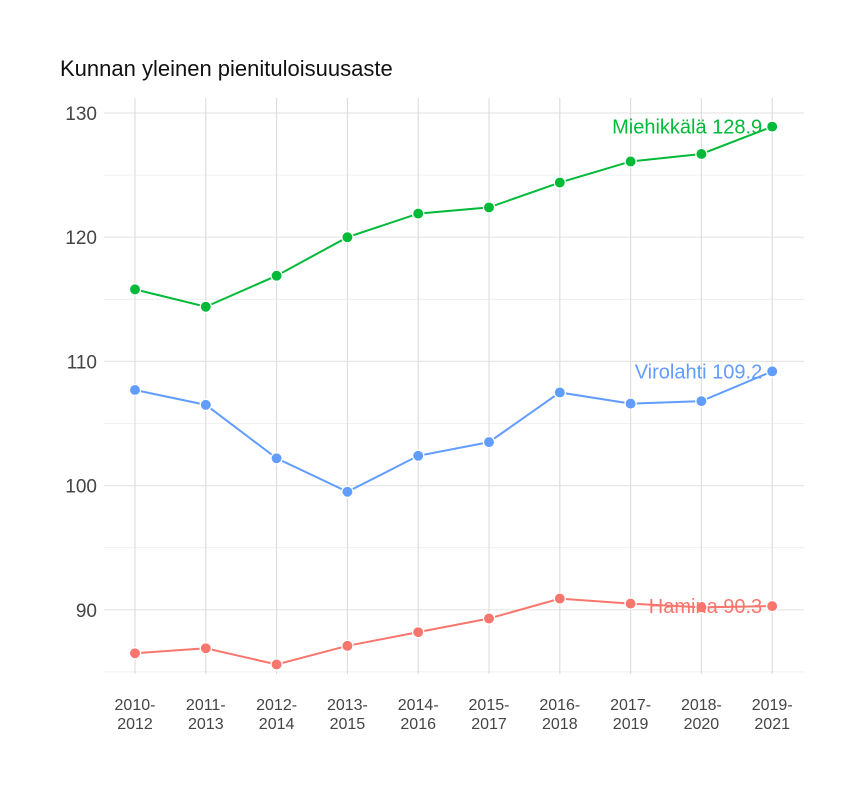  I want to click on series-end-label: Virolahti 109.2, so click(699, 372).